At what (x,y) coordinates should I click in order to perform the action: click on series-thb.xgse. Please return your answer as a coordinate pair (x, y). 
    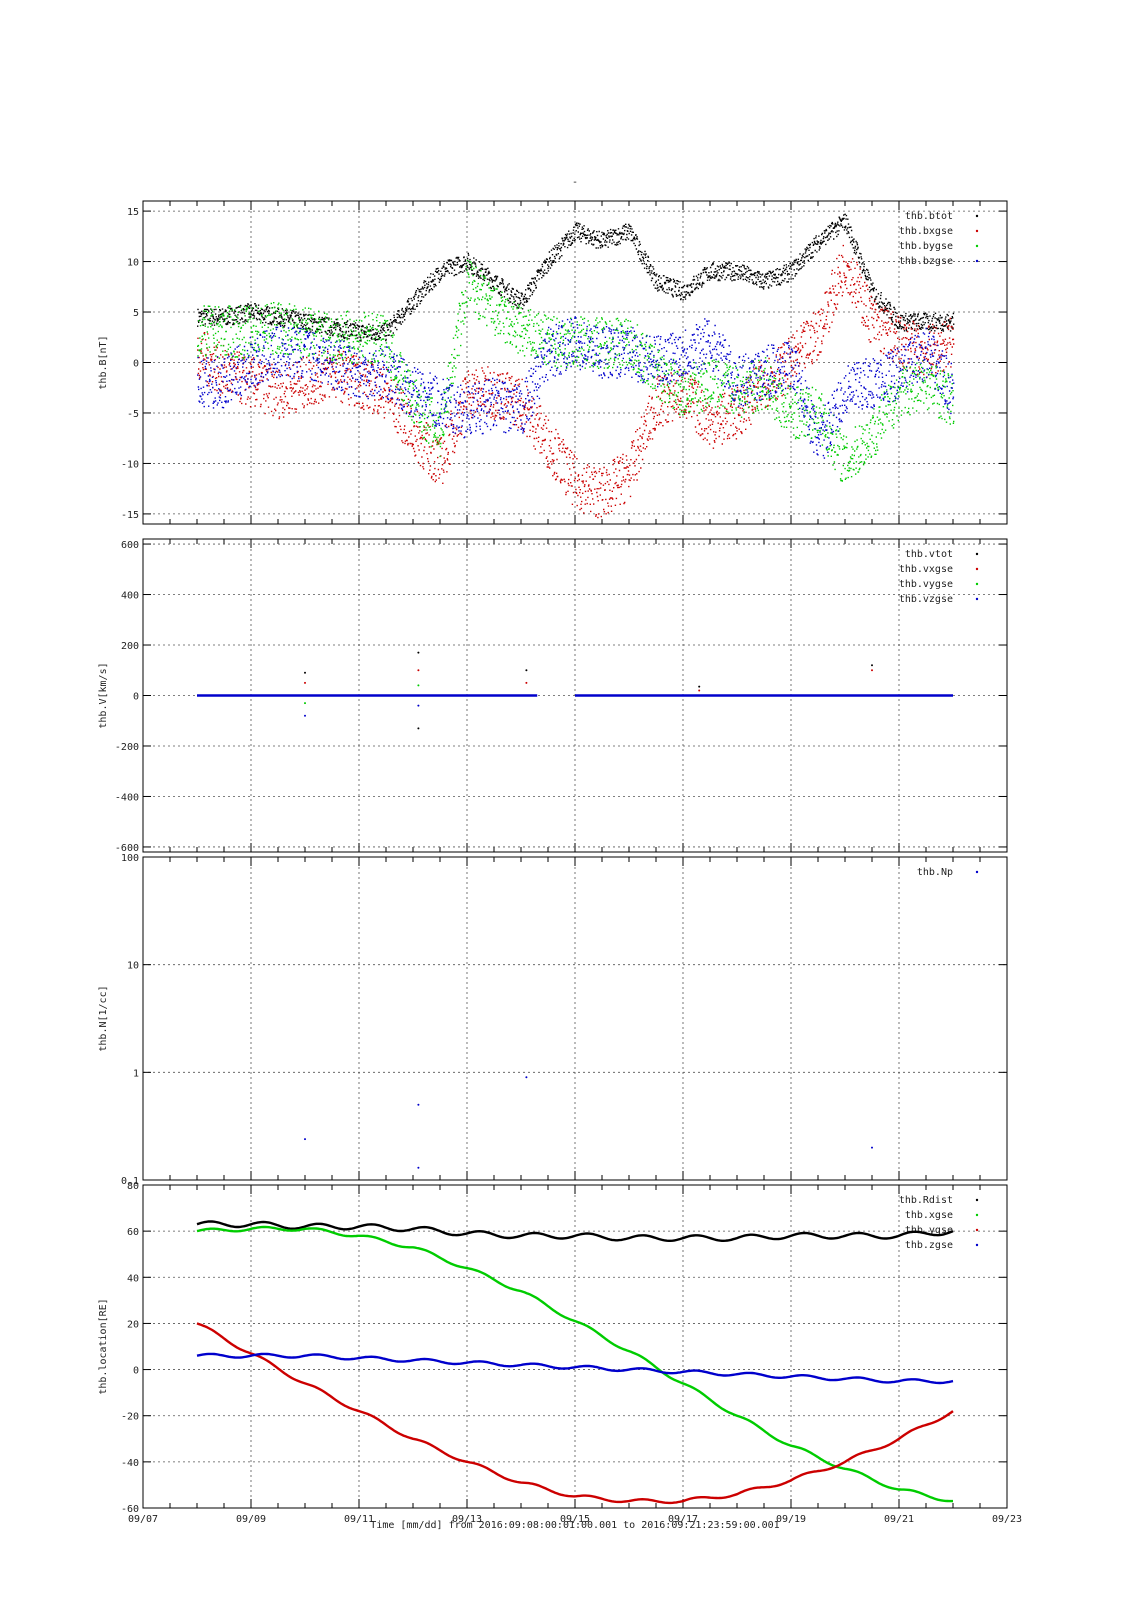
    Looking at the image, I should click on (574, 1364).